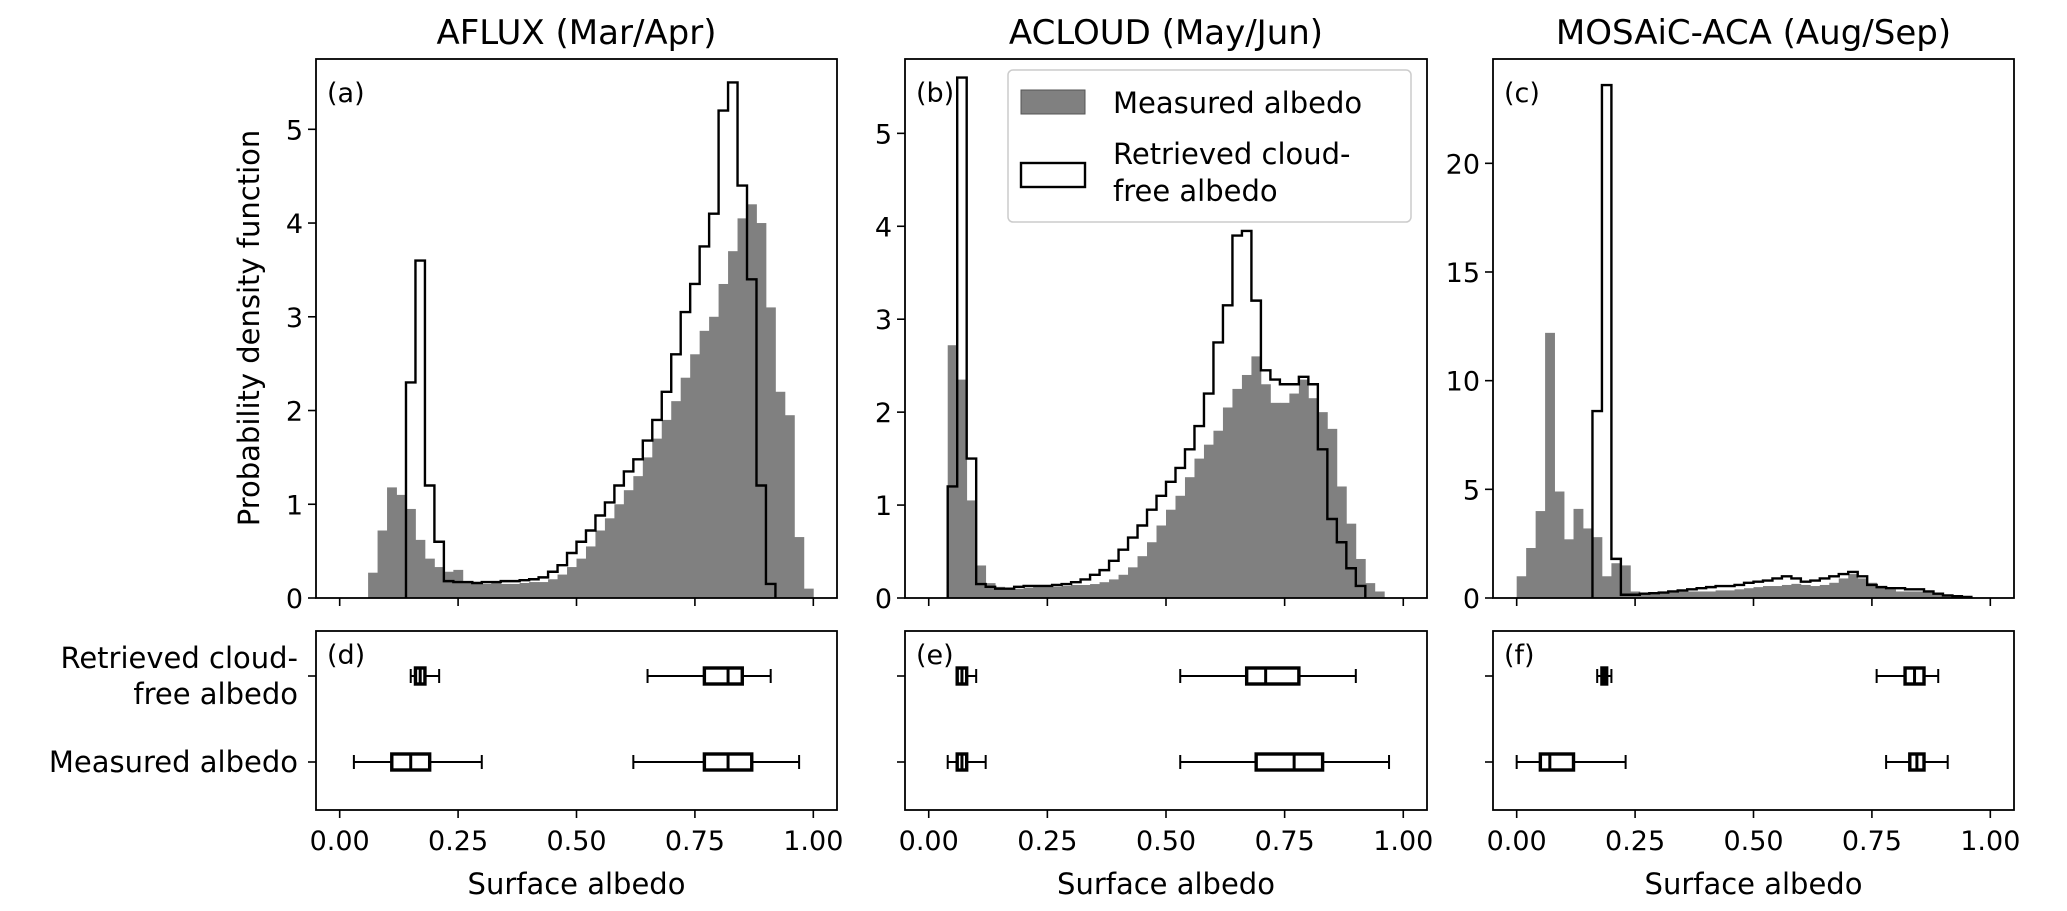 The width and height of the screenshot is (2067, 911). I want to click on y-tick-label: 2, so click(294, 412).